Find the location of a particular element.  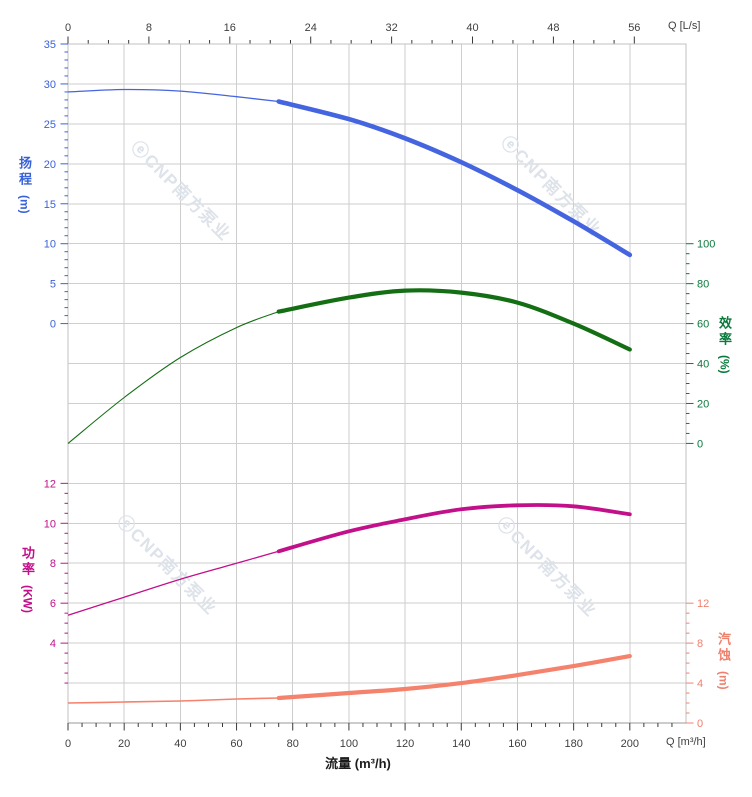

power-axis-title-text: 功率 is located at coordinates (27, 562).